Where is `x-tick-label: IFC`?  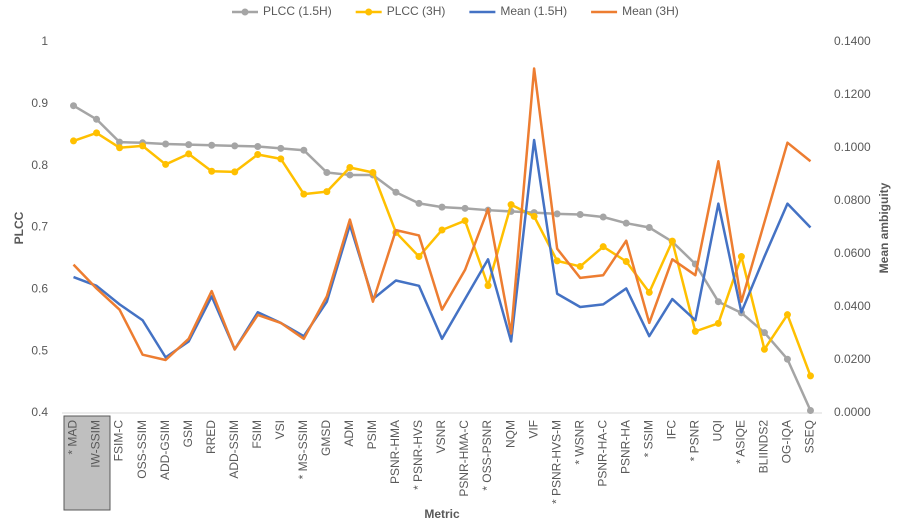
x-tick-label: IFC is located at coordinates (671, 430).